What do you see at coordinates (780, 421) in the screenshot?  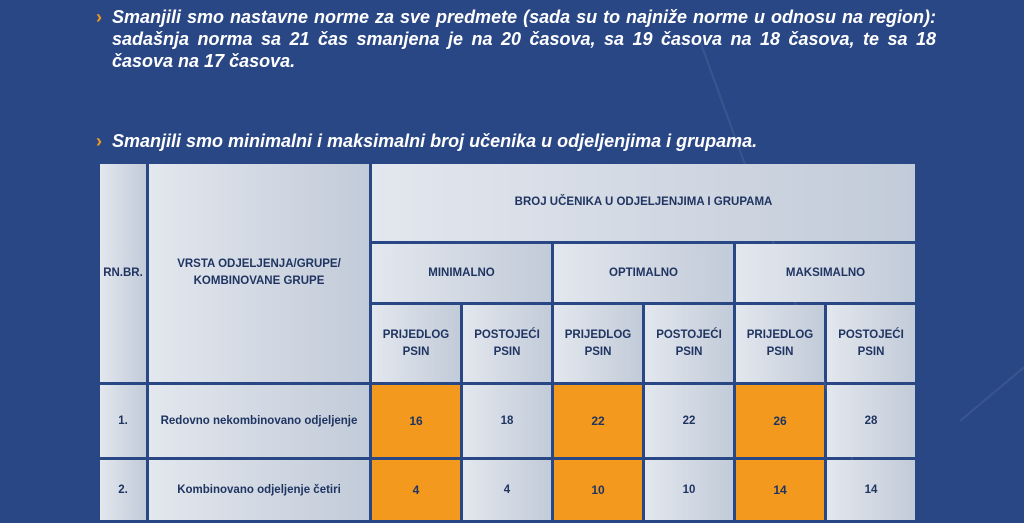 I see `value-cell: 26` at bounding box center [780, 421].